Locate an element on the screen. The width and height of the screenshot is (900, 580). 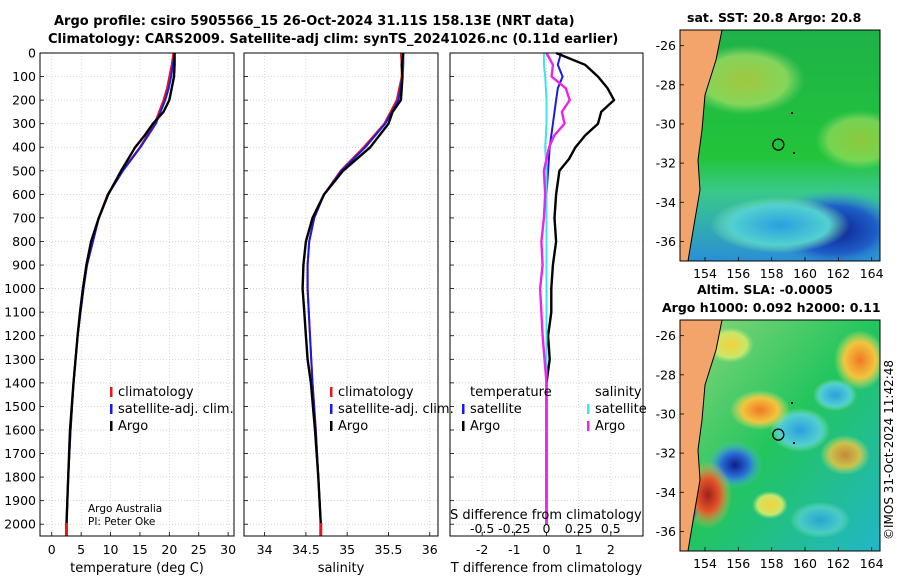
sla-land is located at coordinates (701, 435).